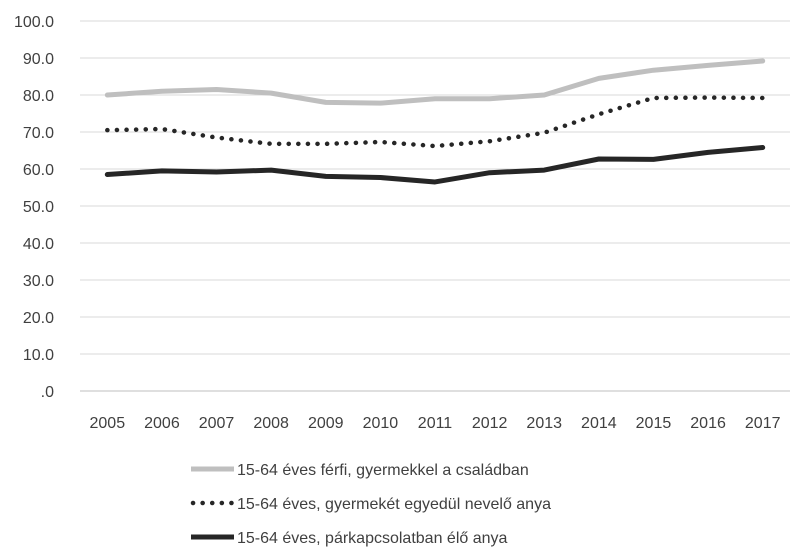 The width and height of the screenshot is (803, 552). What do you see at coordinates (47, 392) in the screenshot?
I see `y-tick-label: .0` at bounding box center [47, 392].